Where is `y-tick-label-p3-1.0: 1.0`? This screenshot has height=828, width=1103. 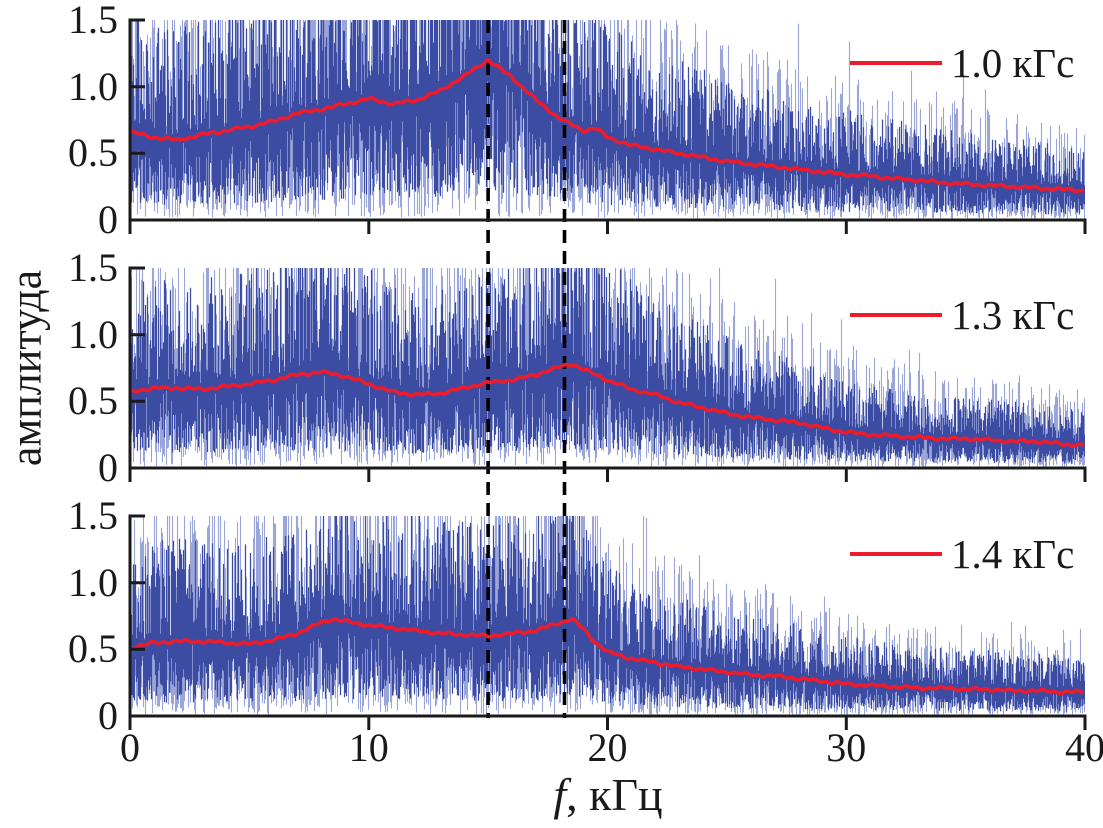
y-tick-label-p3-1.0: 1.0 is located at coordinates (93, 582).